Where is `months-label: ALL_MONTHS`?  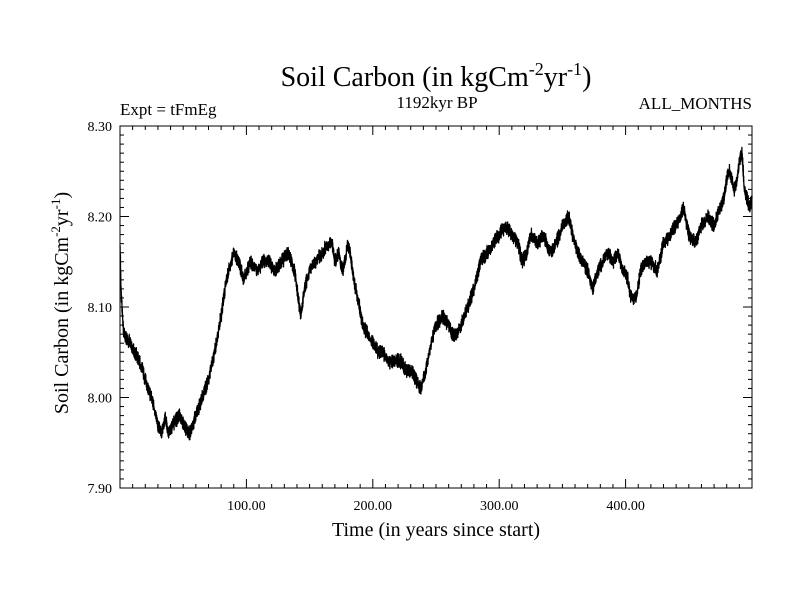
months-label: ALL_MONTHS is located at coordinates (695, 103).